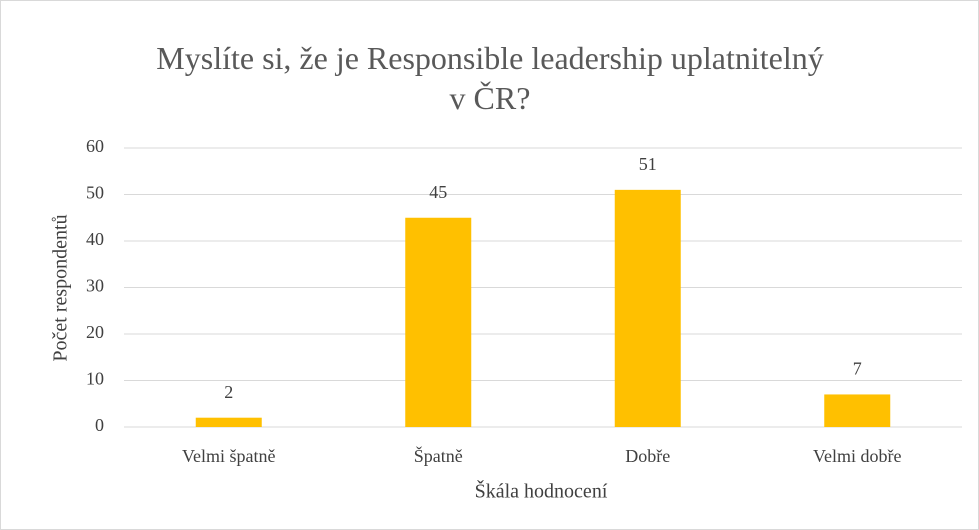  What do you see at coordinates (438, 192) in the screenshot?
I see `data-label: 45` at bounding box center [438, 192].